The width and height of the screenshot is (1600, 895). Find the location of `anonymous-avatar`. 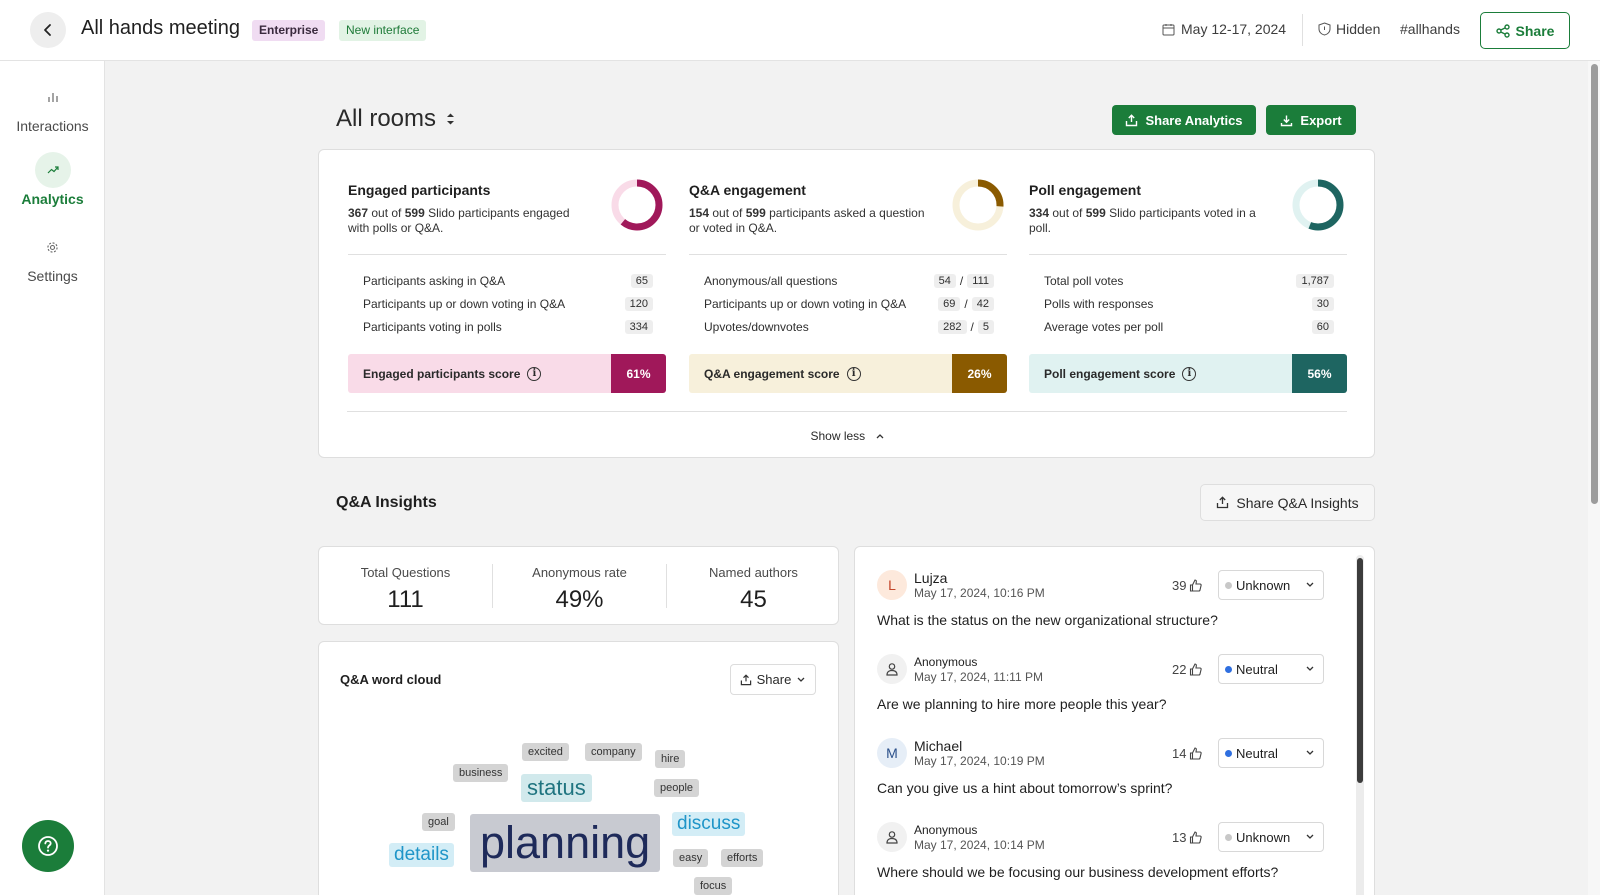

anonymous-avatar is located at coordinates (892, 669).